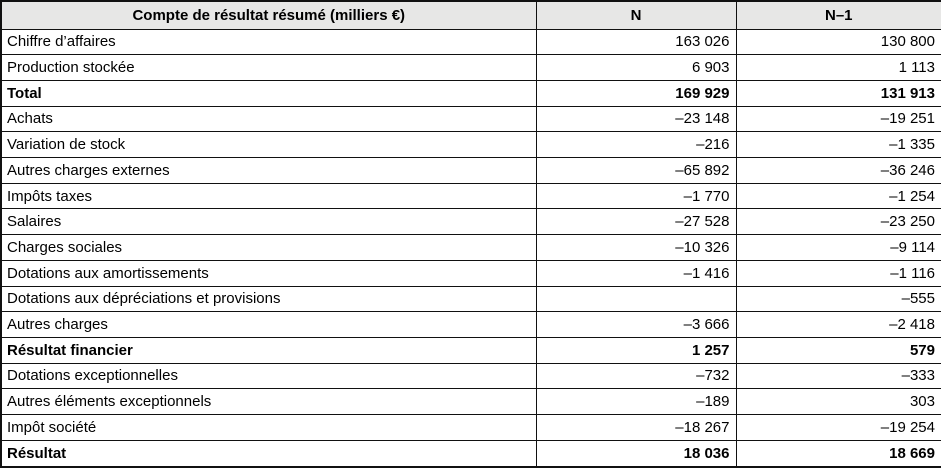 The width and height of the screenshot is (941, 468). I want to click on row-value-n: –10 326, so click(636, 247).